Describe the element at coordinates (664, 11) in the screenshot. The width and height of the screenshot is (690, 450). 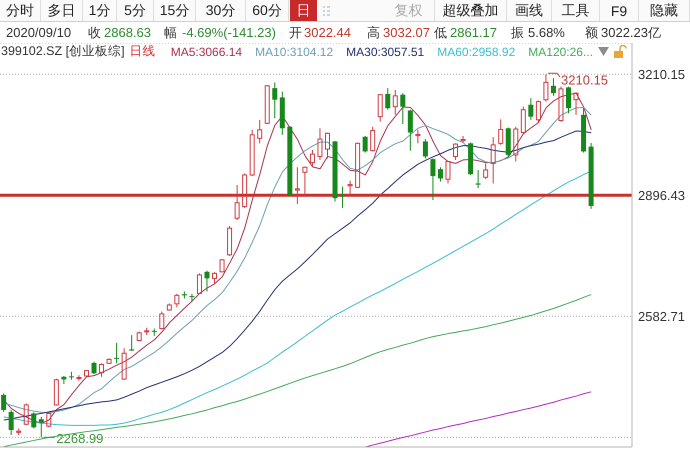
I see `text: 隐藏` at that location.